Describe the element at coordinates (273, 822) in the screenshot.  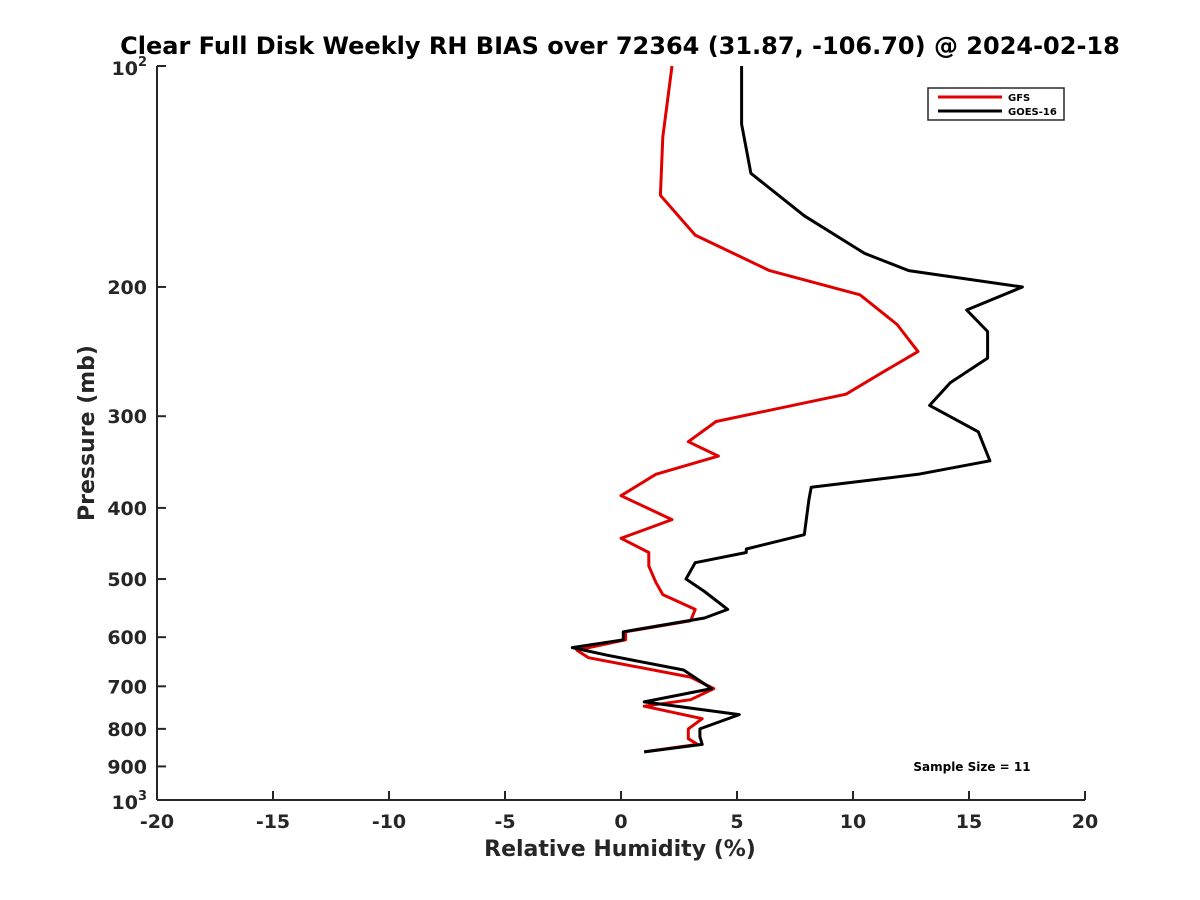
I see `x-tick-label: -15` at that location.